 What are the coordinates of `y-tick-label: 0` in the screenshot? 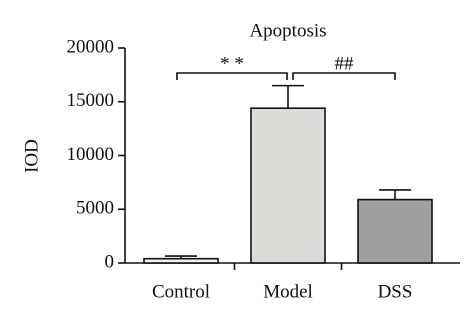 It's located at (110, 261).